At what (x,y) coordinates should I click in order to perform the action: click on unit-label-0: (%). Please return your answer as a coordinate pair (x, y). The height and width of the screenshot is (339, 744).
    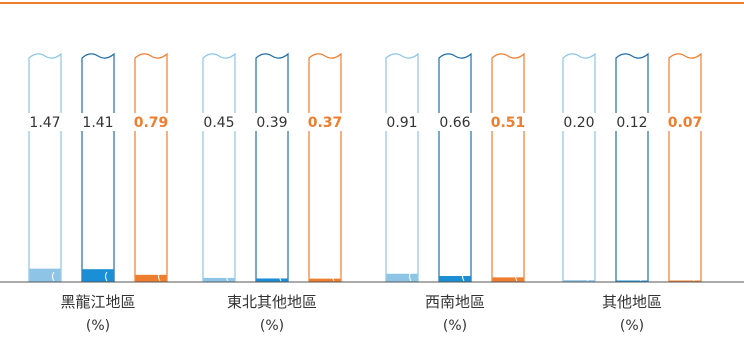
    Looking at the image, I should click on (98, 326).